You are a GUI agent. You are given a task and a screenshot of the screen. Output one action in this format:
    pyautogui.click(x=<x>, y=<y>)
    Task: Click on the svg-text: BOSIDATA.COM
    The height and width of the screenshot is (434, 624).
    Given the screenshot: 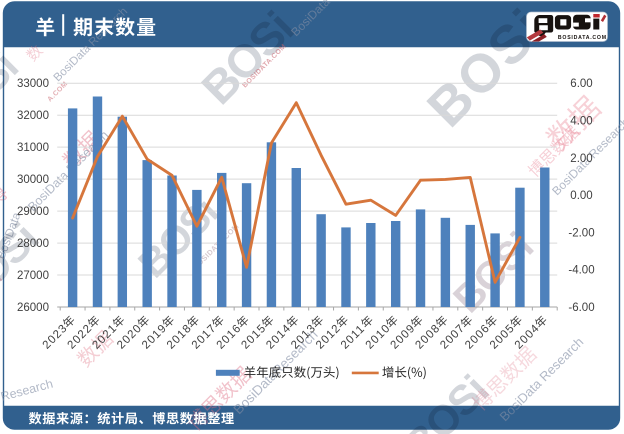 What is the action you would take?
    pyautogui.click(x=582, y=38)
    